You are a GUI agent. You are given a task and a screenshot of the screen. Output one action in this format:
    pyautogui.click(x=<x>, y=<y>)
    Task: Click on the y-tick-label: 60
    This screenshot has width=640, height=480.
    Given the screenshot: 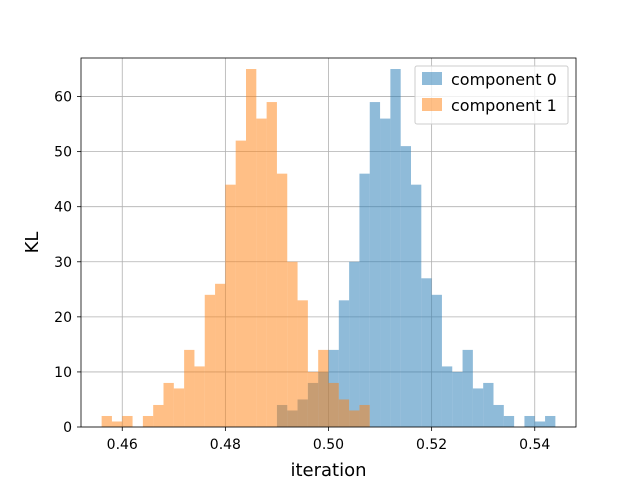 What is the action you would take?
    pyautogui.click(x=63, y=98)
    